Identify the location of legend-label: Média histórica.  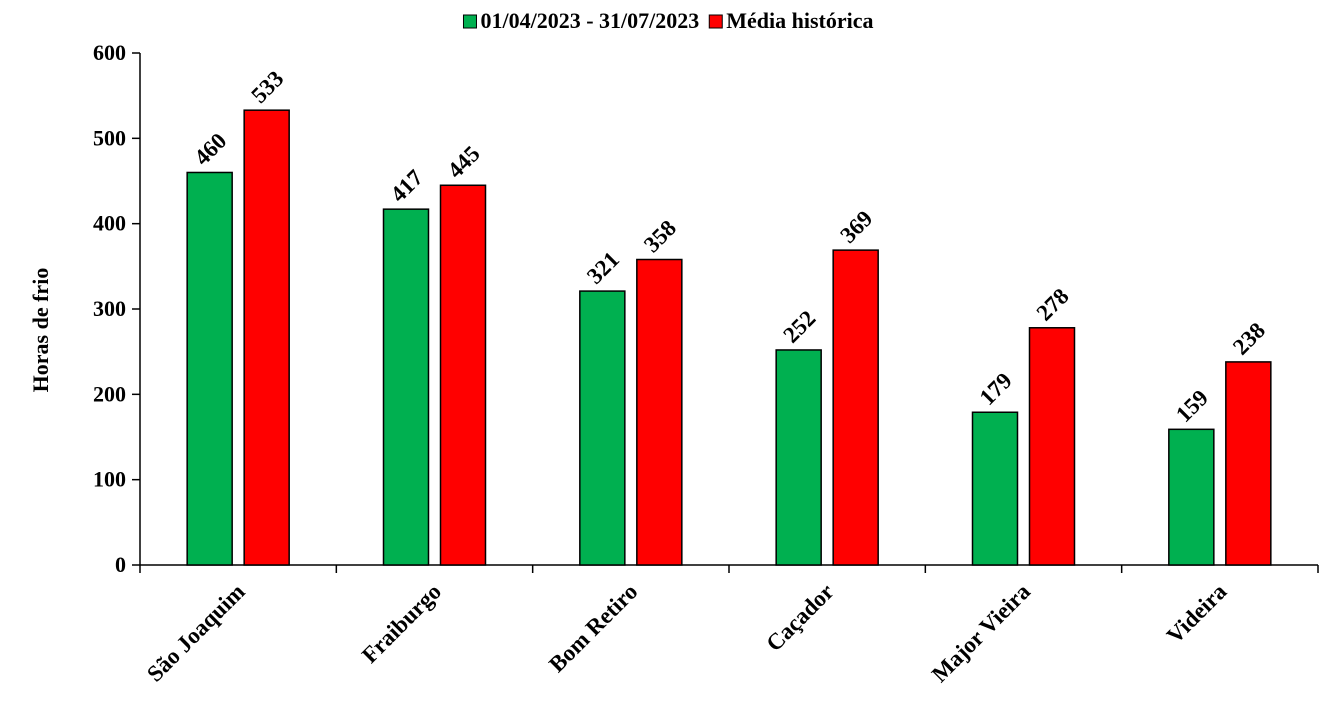
(799, 20).